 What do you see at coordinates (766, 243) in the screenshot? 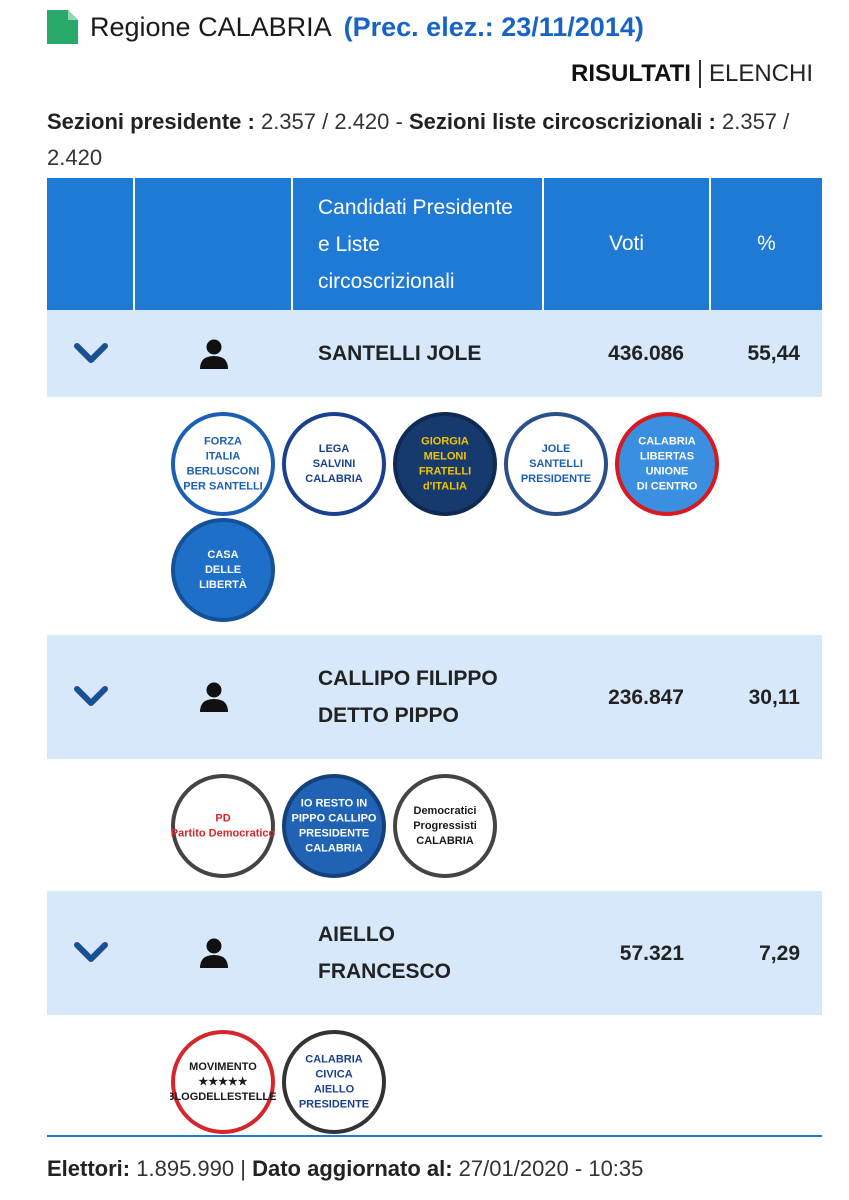
I see `header-cell: %` at bounding box center [766, 243].